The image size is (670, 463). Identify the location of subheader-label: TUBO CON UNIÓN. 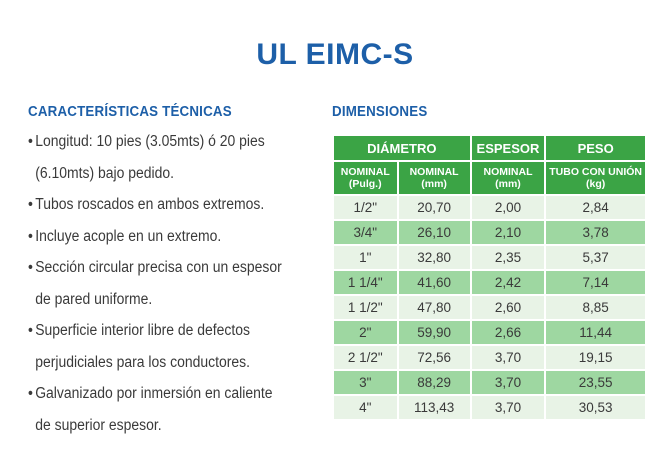
(596, 172).